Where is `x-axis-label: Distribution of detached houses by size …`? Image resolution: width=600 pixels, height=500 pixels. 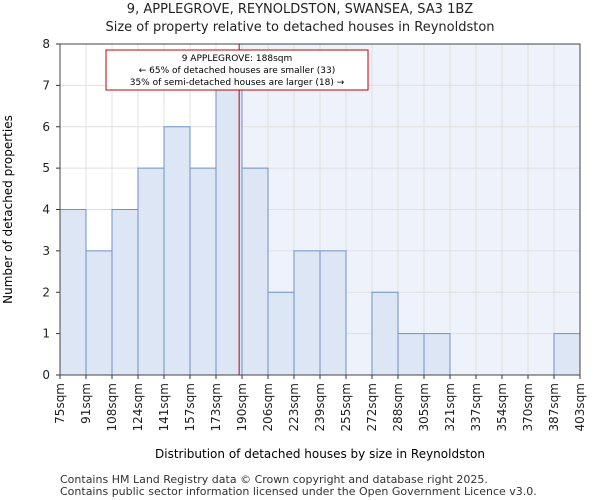 x-axis-label: Distribution of detached houses by size … is located at coordinates (320, 454).